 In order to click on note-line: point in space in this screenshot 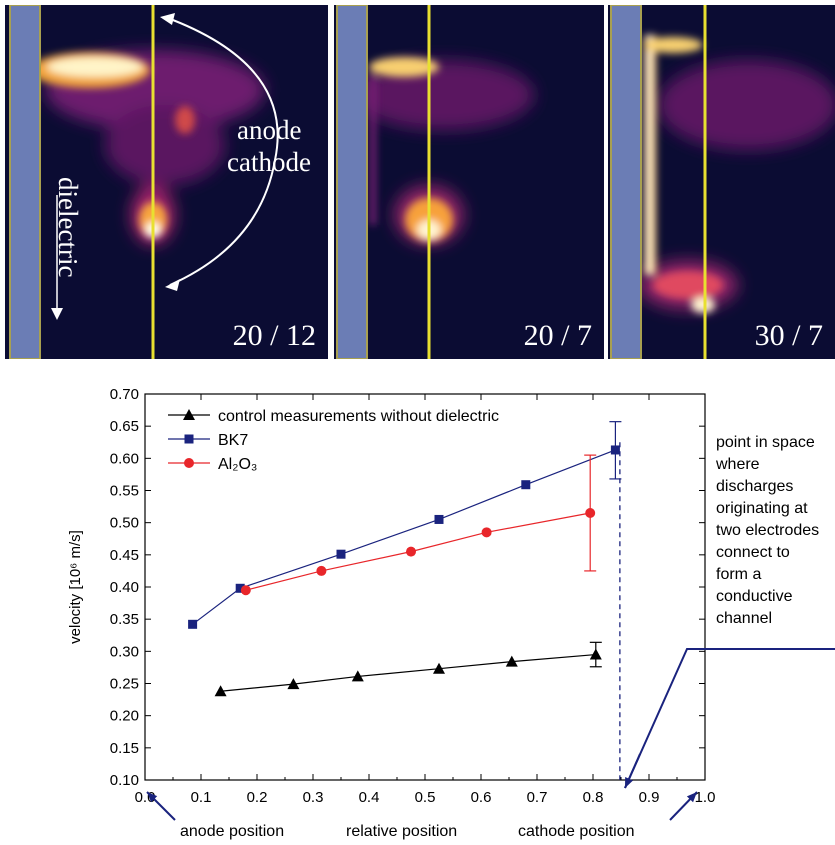, I will do `click(765, 442)`.